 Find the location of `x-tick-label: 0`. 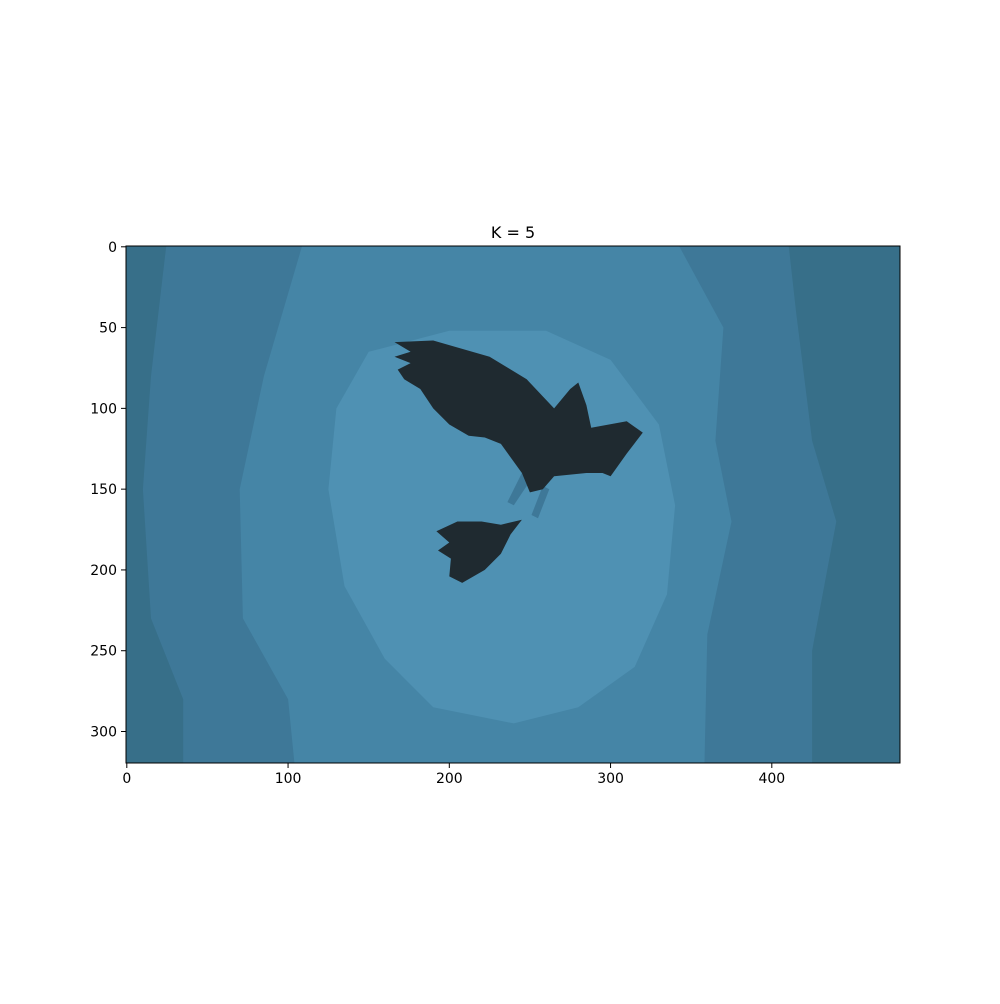

x-tick-label: 0 is located at coordinates (126, 779).